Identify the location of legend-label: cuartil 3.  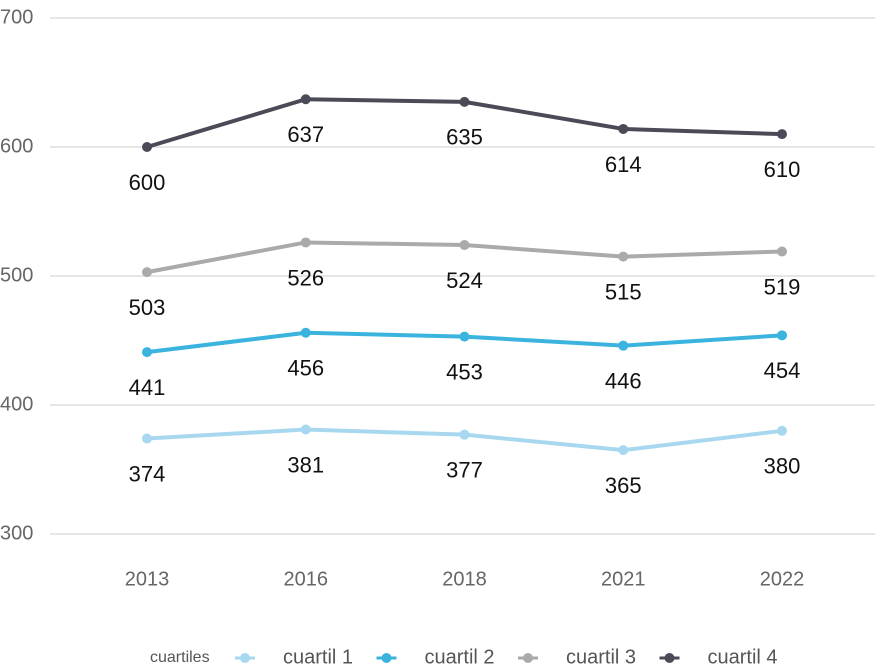
(601, 657).